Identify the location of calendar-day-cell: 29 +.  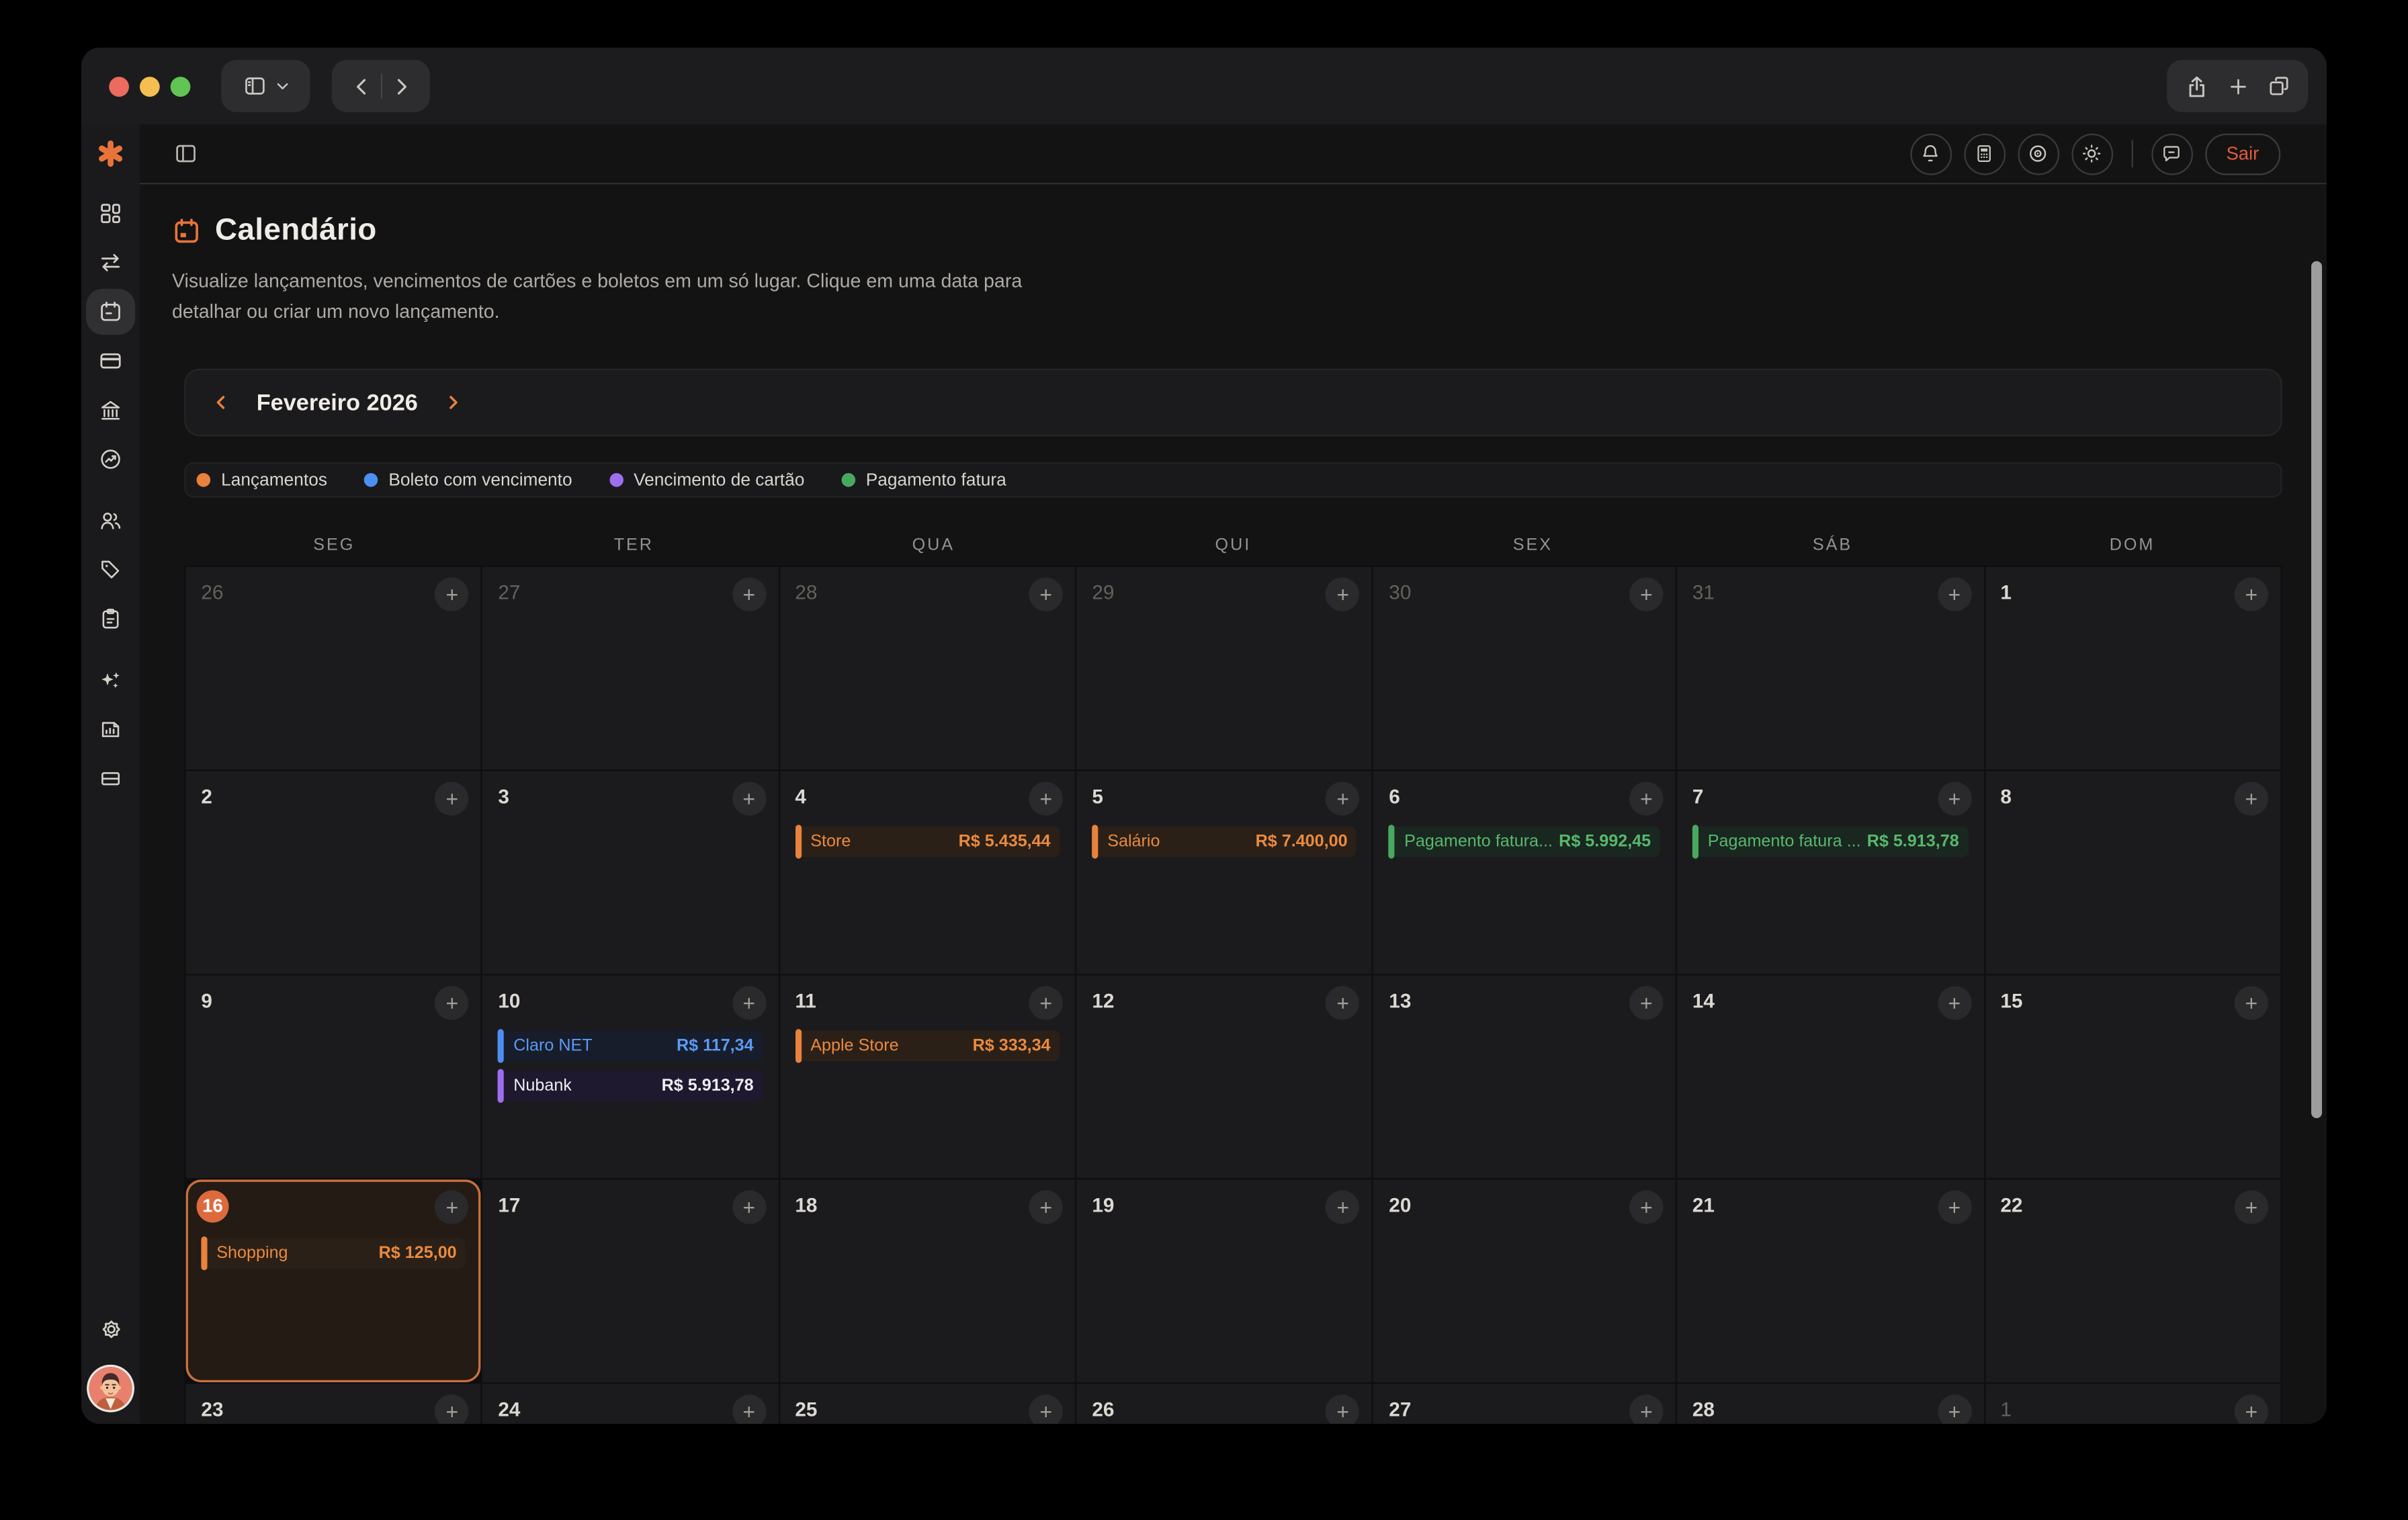
(1224, 668).